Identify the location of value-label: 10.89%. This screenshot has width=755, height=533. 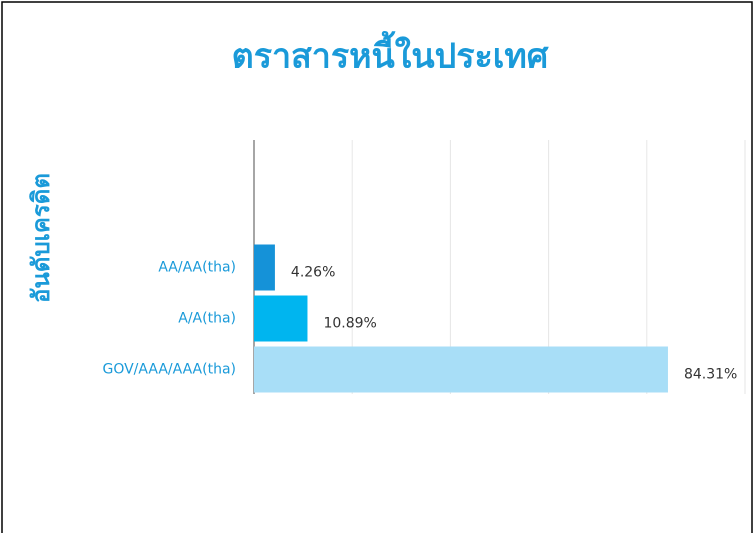
(349, 324).